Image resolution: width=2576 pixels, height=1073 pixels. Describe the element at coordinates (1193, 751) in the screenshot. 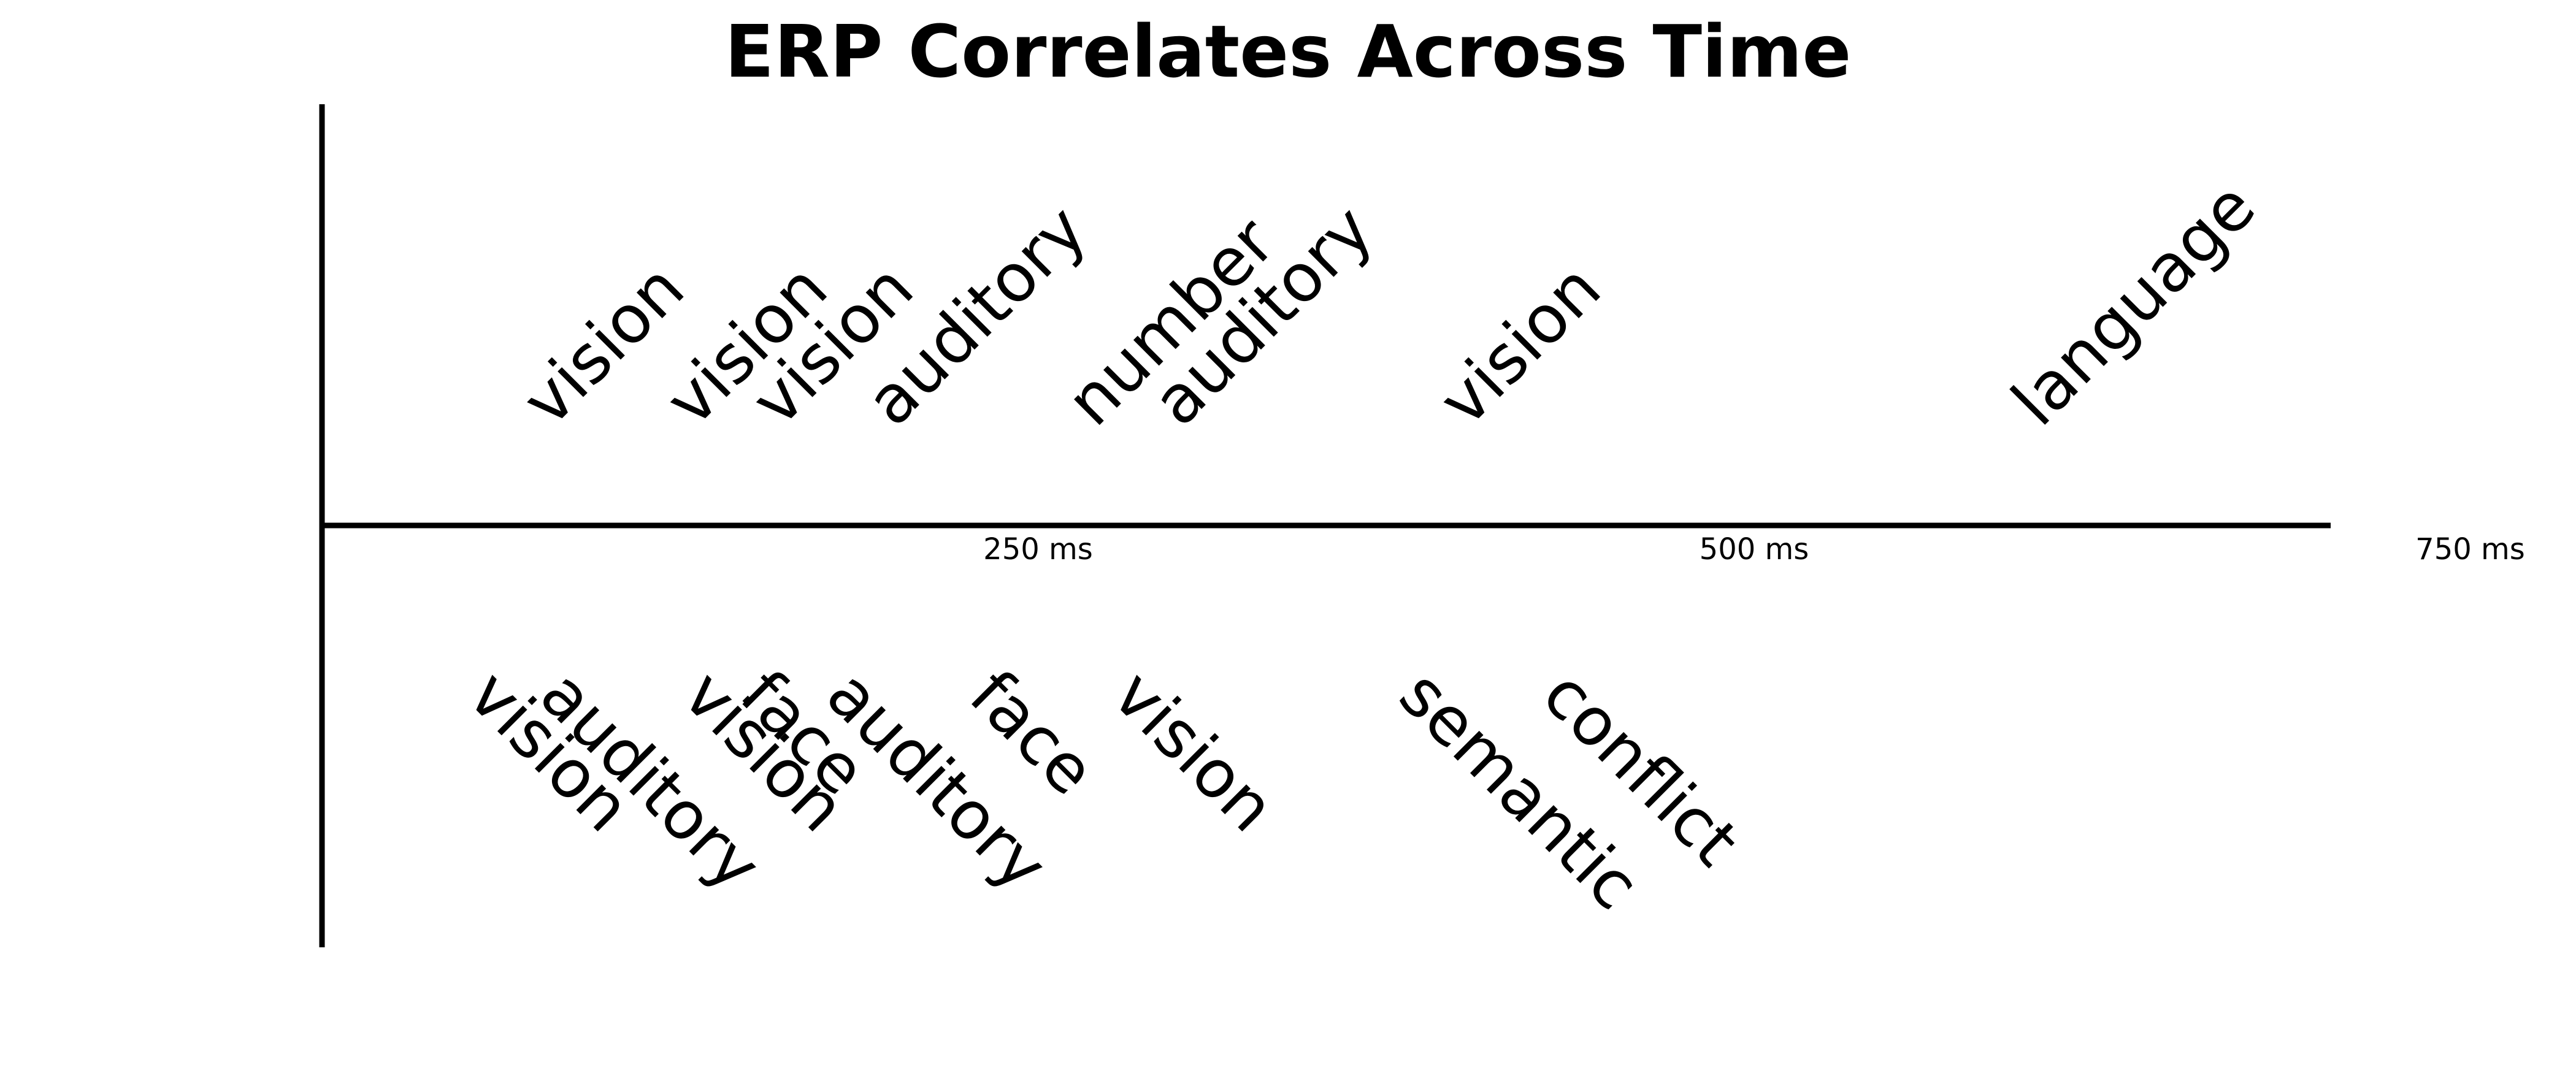

I see `negative-component-label: vision` at that location.